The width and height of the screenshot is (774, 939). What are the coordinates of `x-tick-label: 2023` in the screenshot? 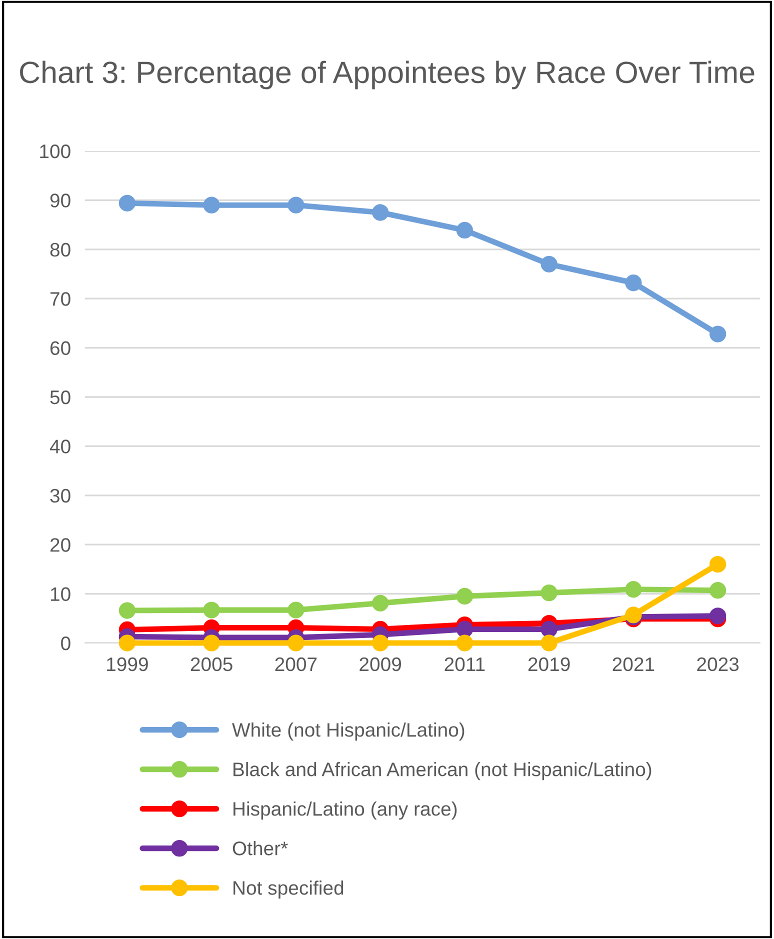 It's located at (718, 664).